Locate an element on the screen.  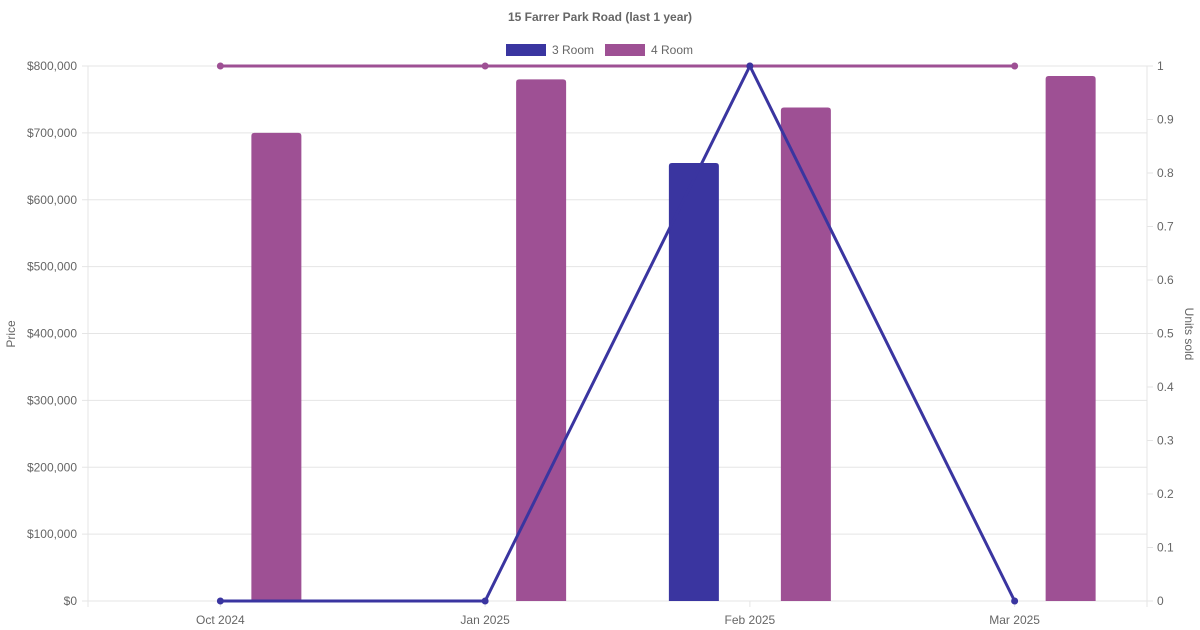
x-axis: Oct 2024 Jan 2025 Feb 2025 Mar 2025 is located at coordinates (618, 614).